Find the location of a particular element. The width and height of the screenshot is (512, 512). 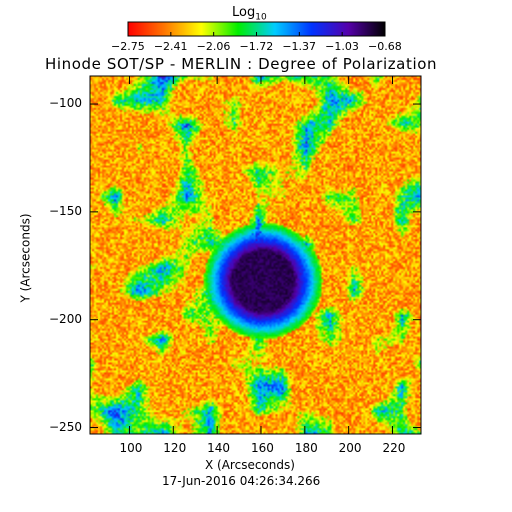

x-tick-label: 180 is located at coordinates (306, 448).